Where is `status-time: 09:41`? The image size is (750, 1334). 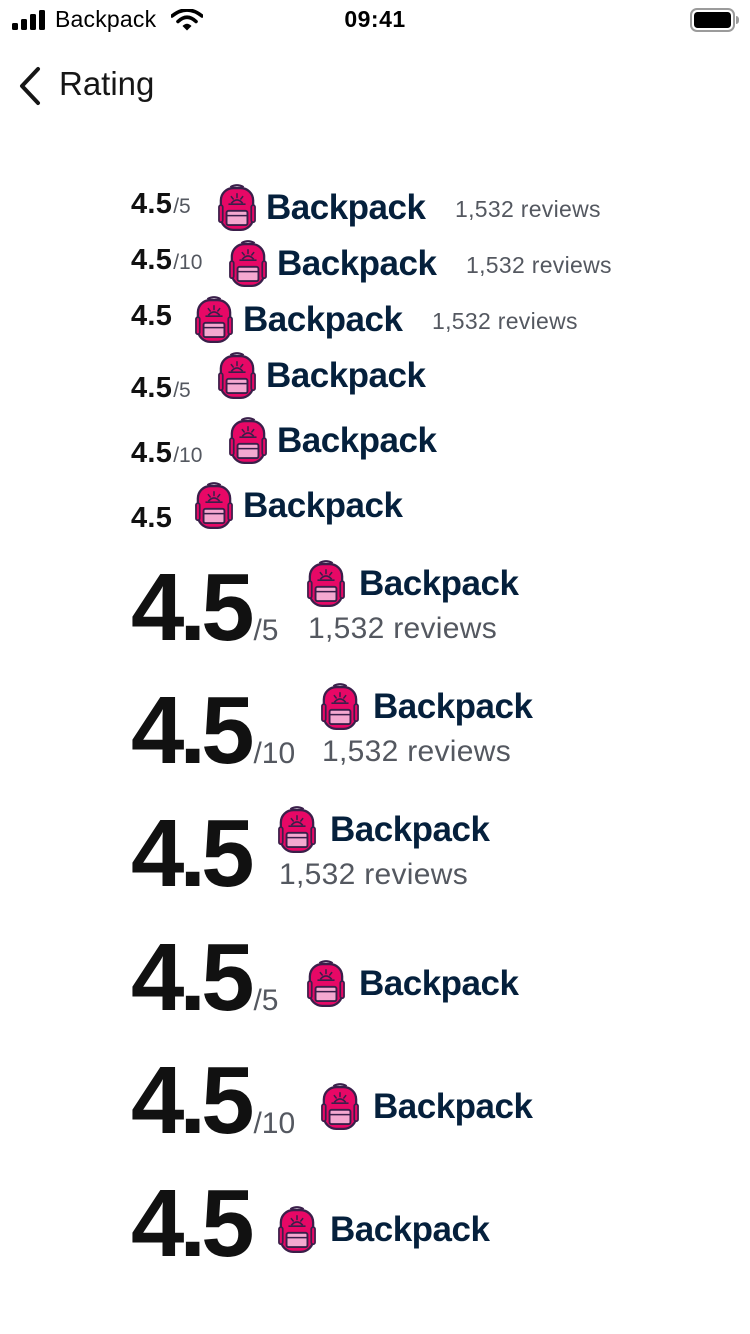
status-time: 09:41 is located at coordinates (375, 19).